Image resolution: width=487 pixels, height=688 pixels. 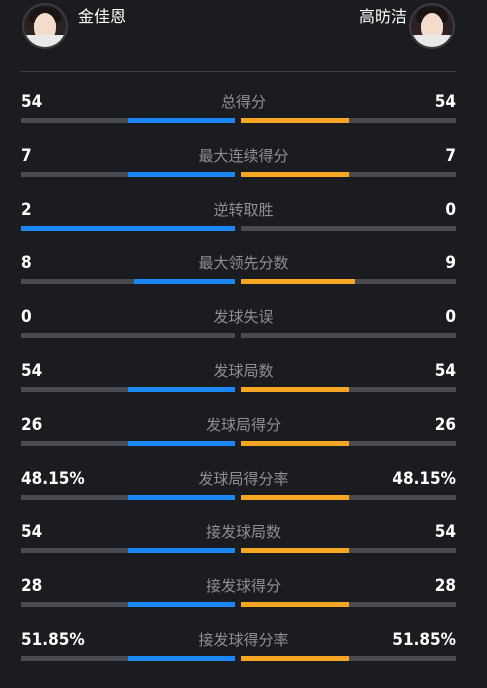 I want to click on stat-left-value: 48.15%, so click(x=53, y=479).